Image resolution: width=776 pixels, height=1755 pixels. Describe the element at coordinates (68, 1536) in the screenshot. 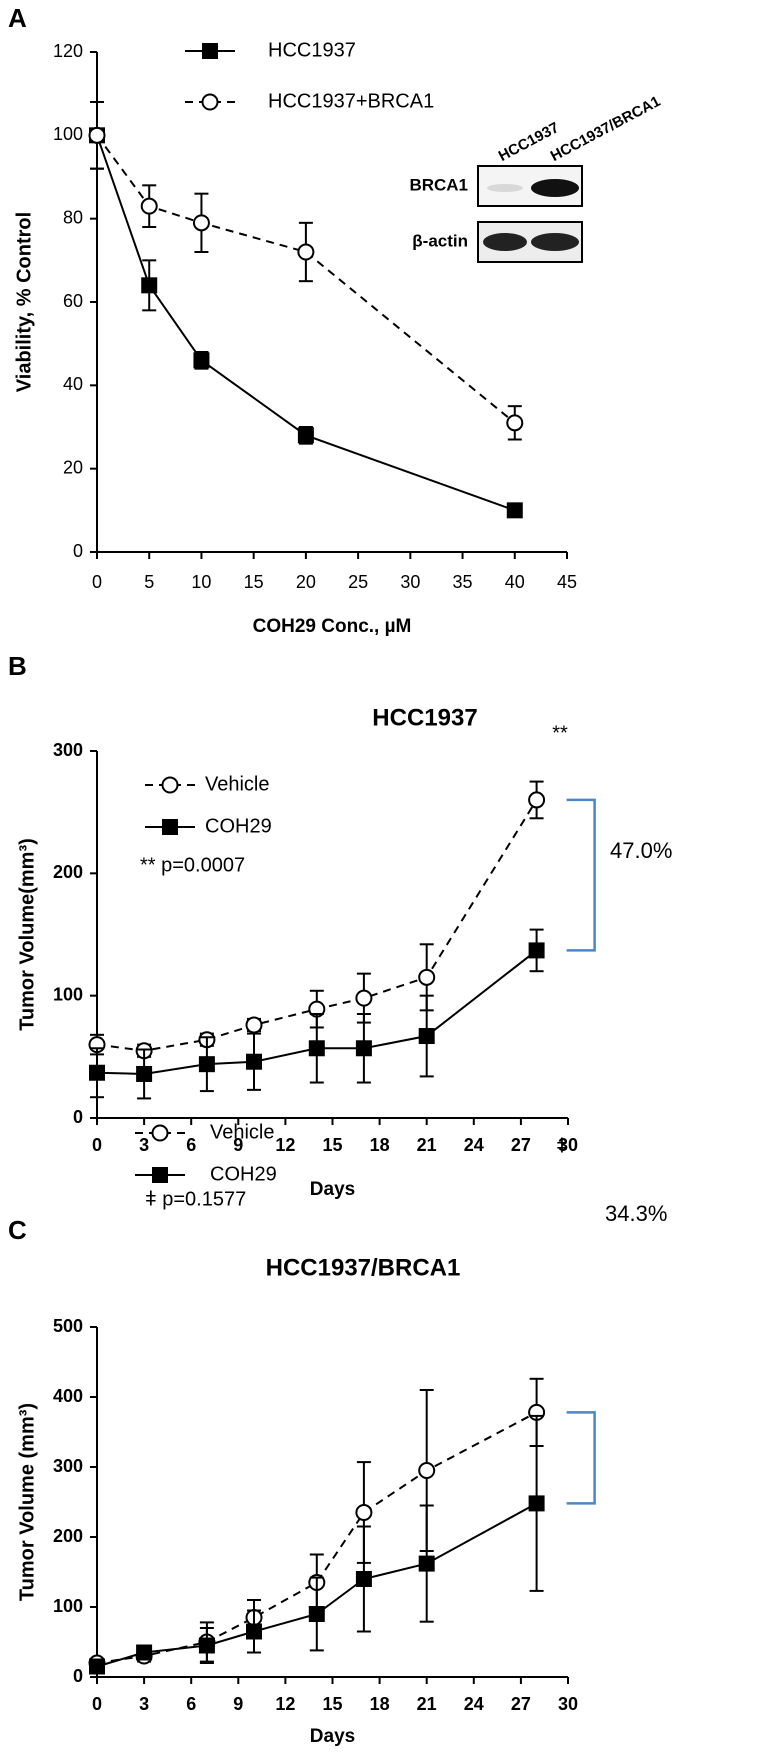

I see `y-tick-label: 200` at that location.